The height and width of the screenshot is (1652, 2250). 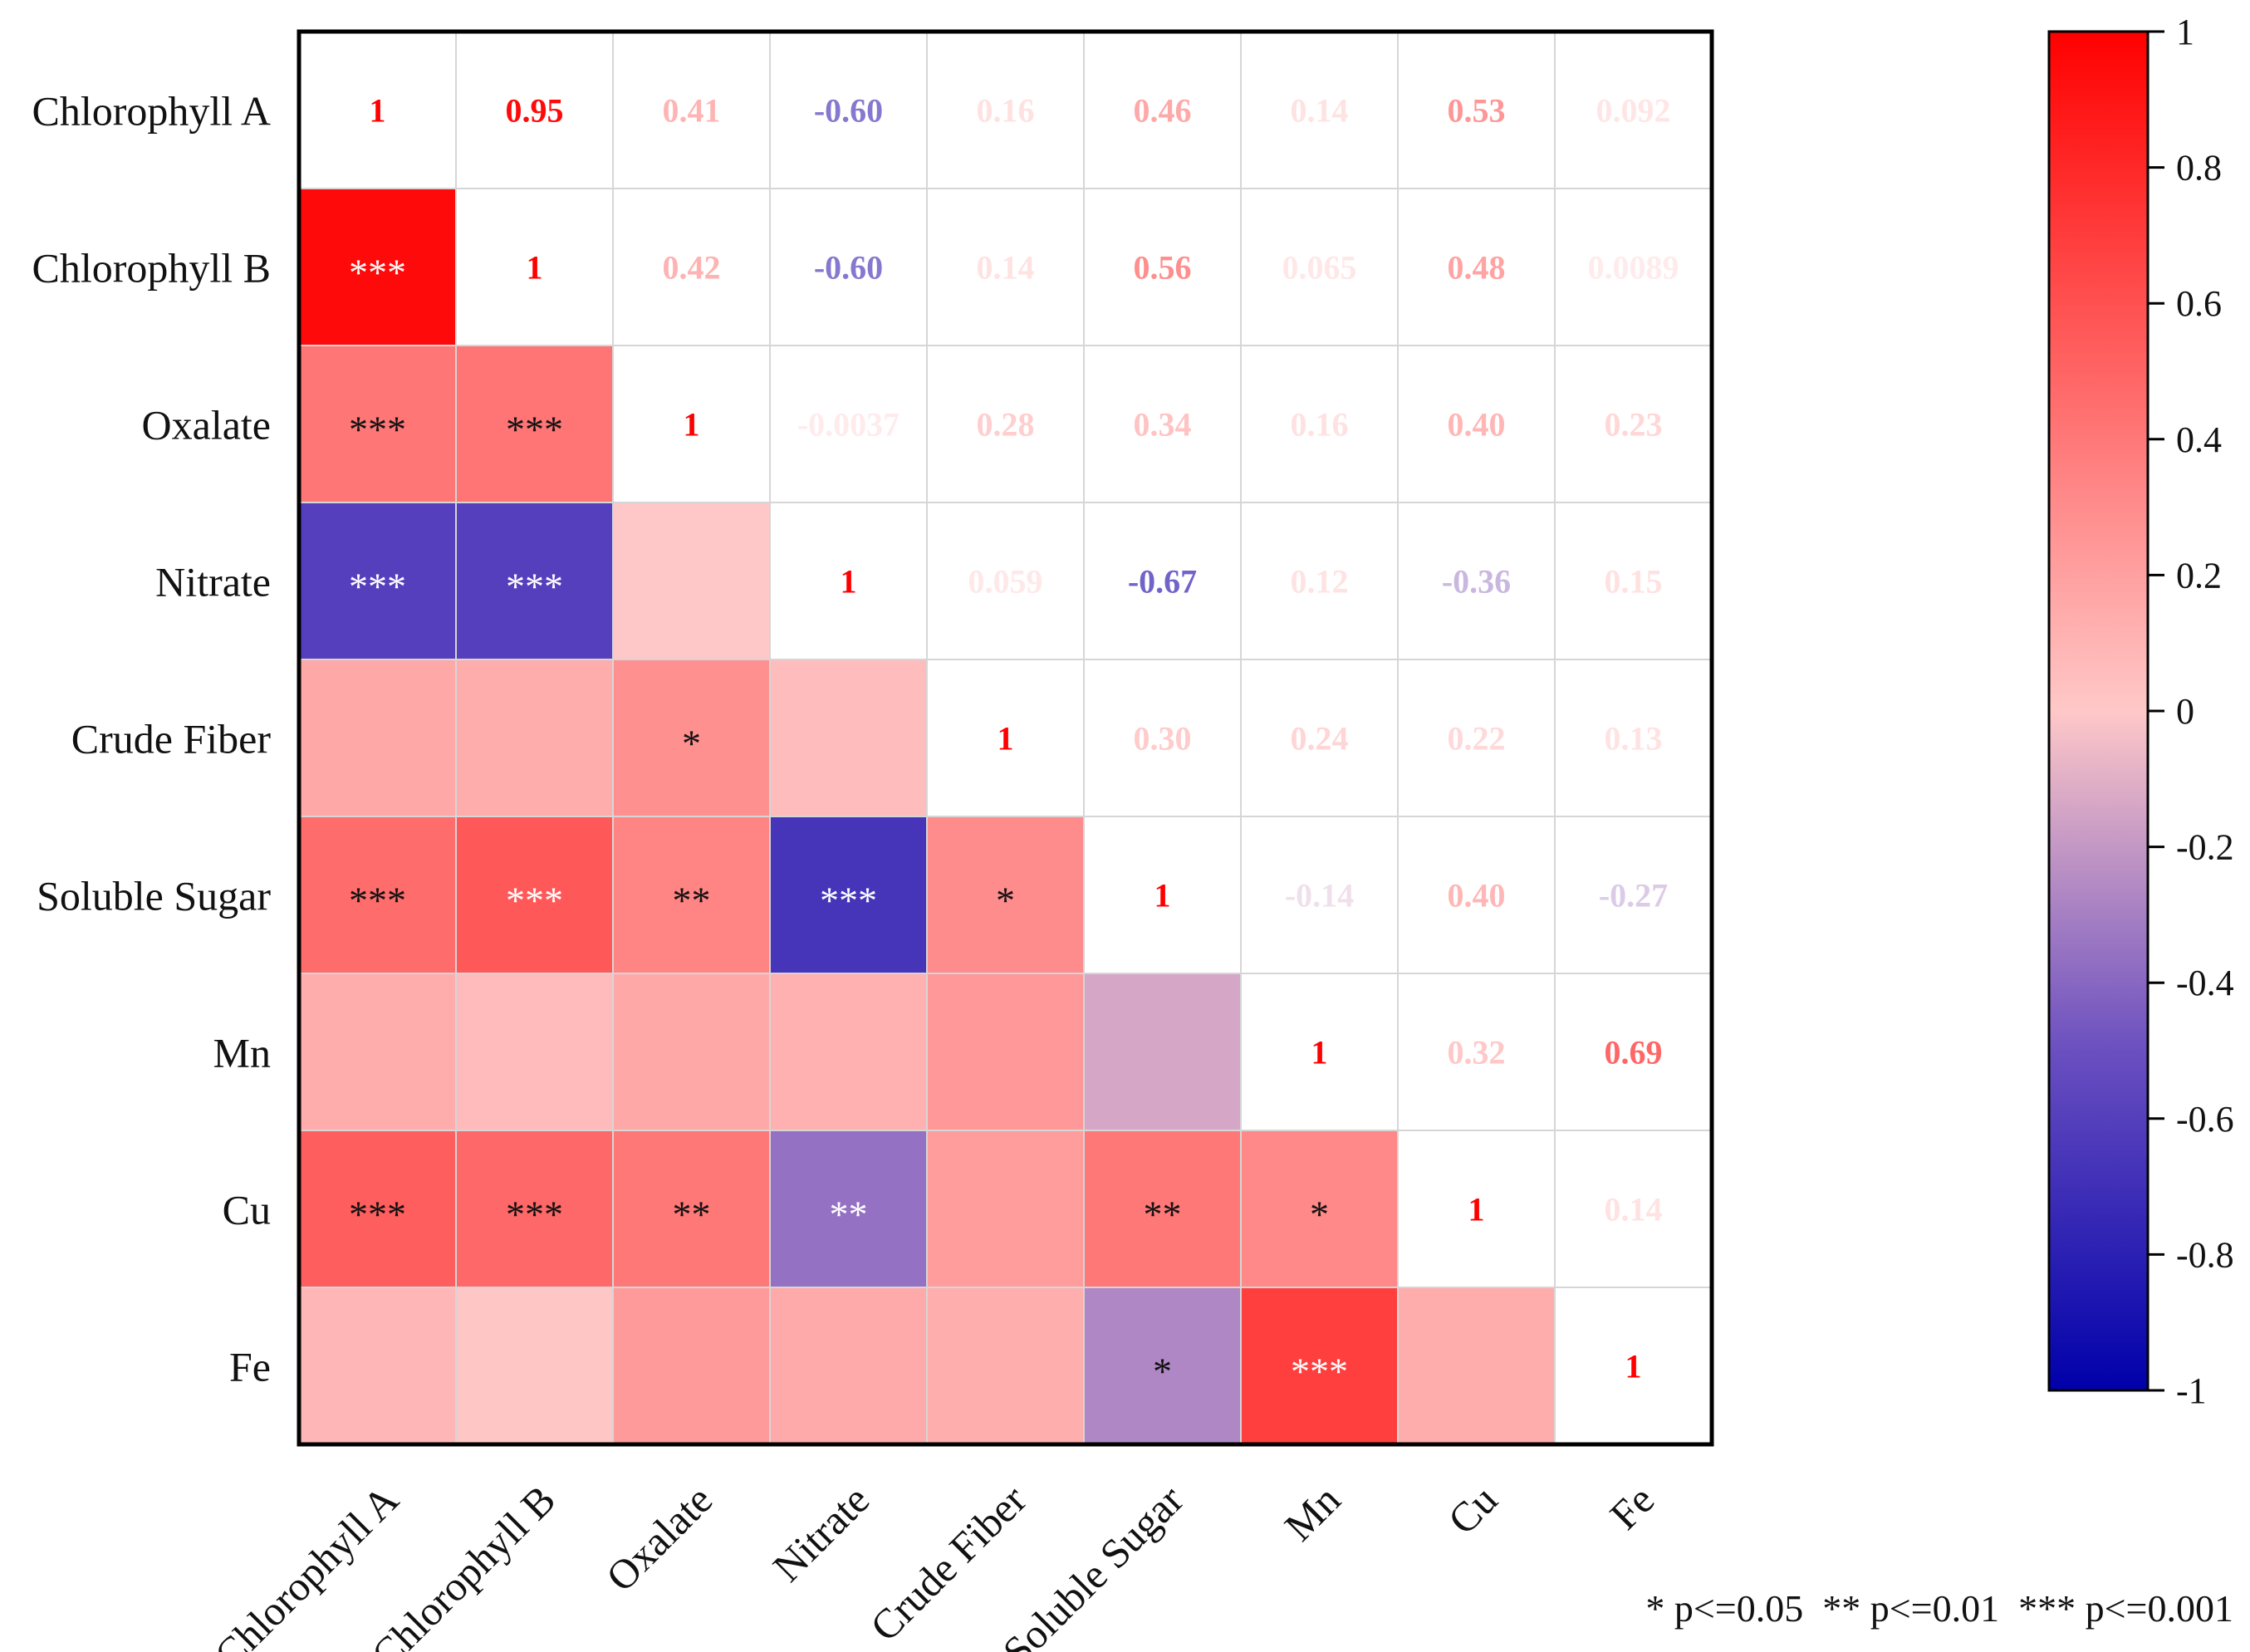 What do you see at coordinates (242, 1053) in the screenshot?
I see `y-tick-label: Mn` at bounding box center [242, 1053].